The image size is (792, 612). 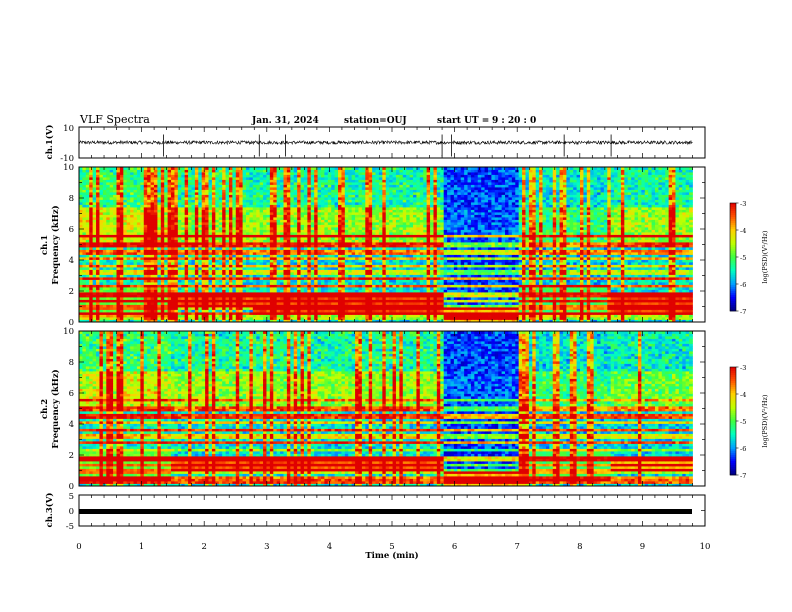 What do you see at coordinates (743, 204) in the screenshot?
I see `ch1-cbar-tick-m3: -3` at bounding box center [743, 204].